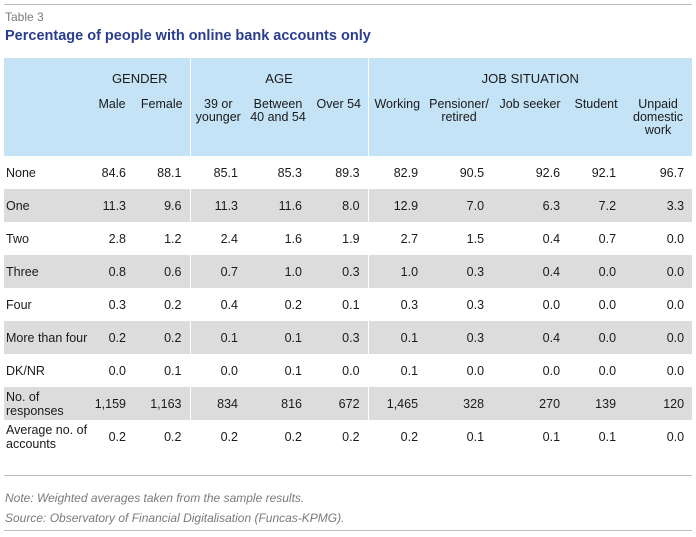 The height and width of the screenshot is (537, 696). What do you see at coordinates (397, 238) in the screenshot?
I see `table-cell: 2.7` at bounding box center [397, 238].